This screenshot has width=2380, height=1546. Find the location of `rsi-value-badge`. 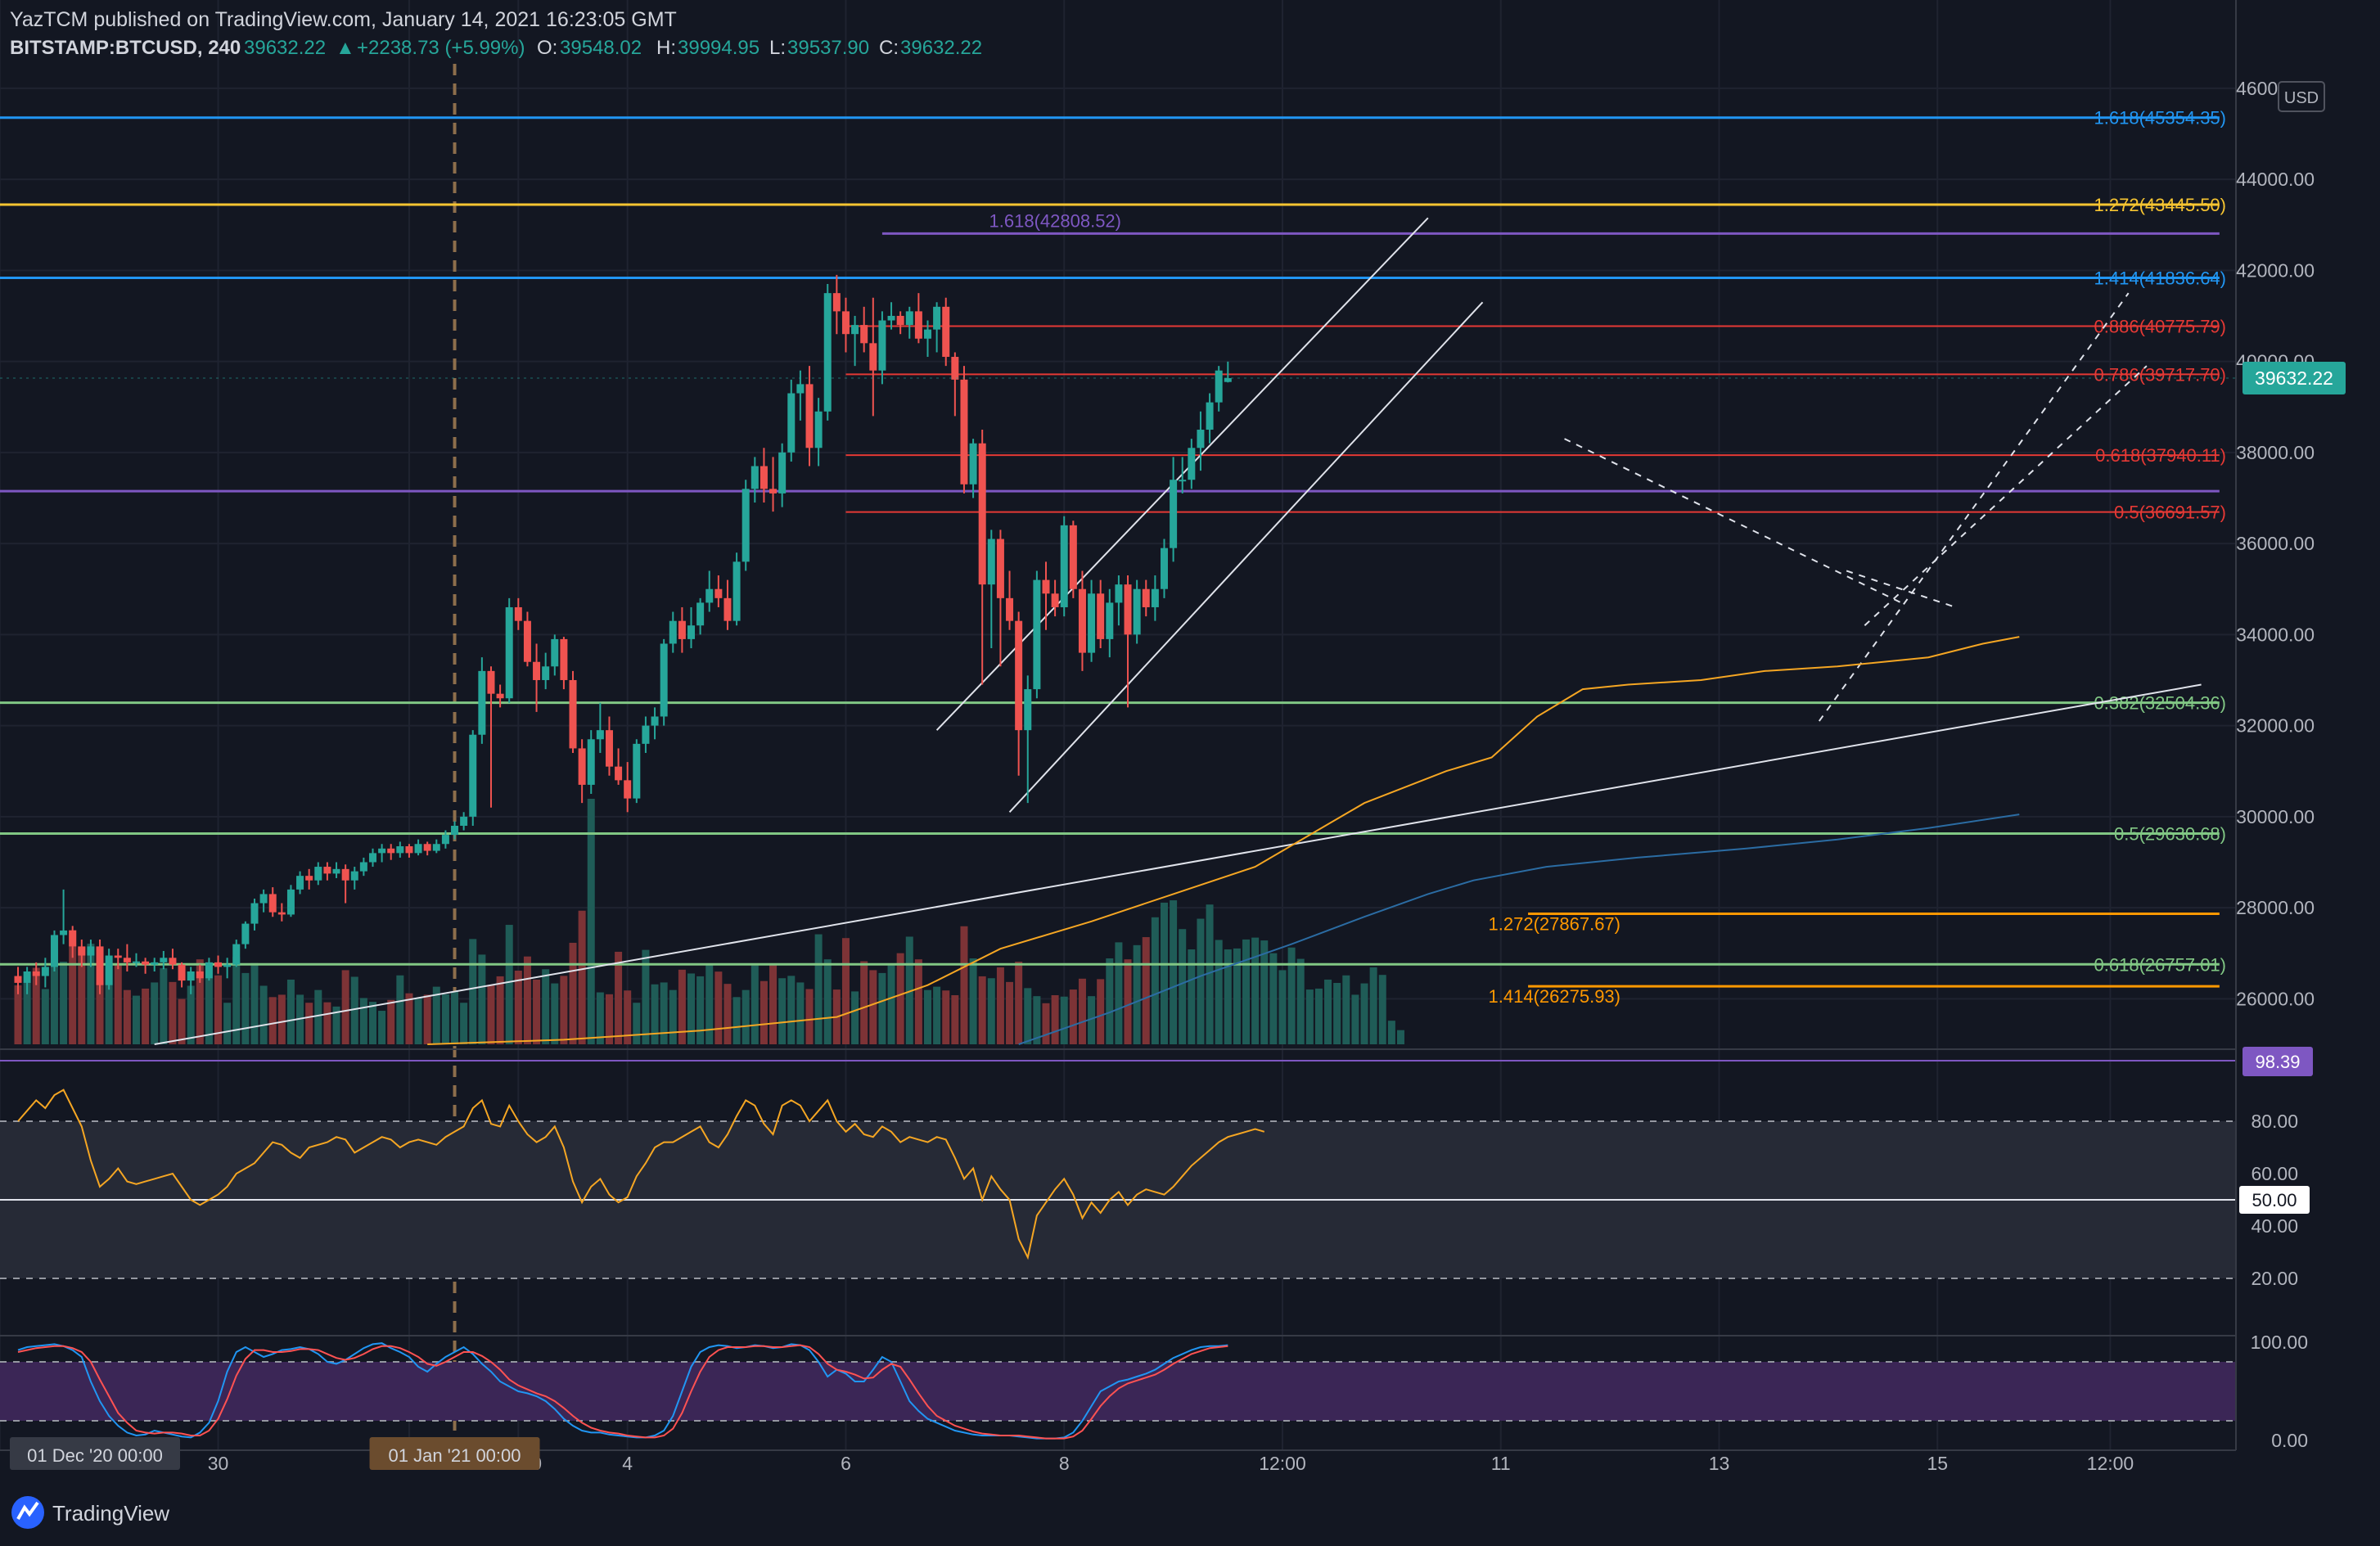

rsi-value-badge is located at coordinates (2278, 1062).